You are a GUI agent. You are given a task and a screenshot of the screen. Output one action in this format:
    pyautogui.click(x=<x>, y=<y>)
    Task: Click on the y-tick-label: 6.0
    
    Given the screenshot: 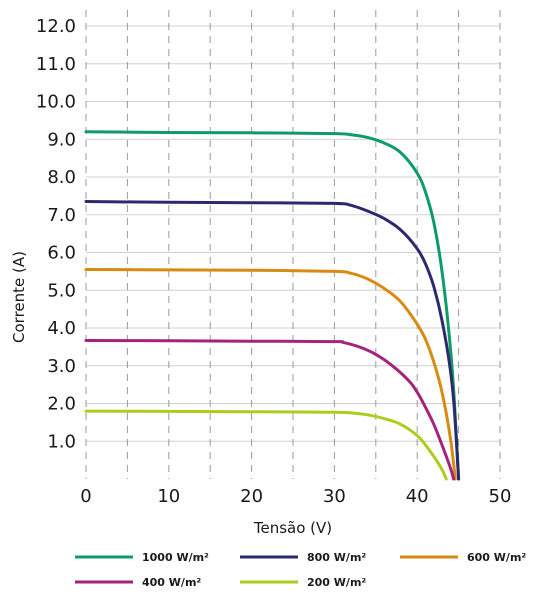 What is the action you would take?
    pyautogui.click(x=61, y=253)
    